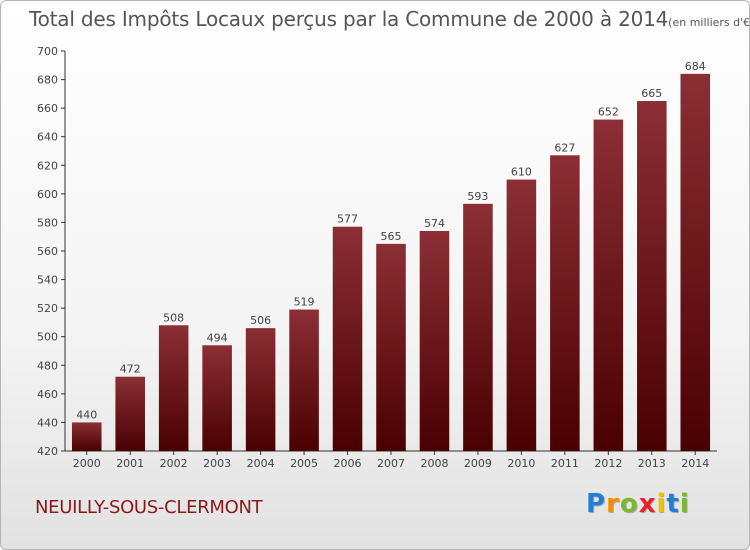 This screenshot has height=550, width=750. I want to click on x-tick-label-2011: 2011, so click(565, 463).